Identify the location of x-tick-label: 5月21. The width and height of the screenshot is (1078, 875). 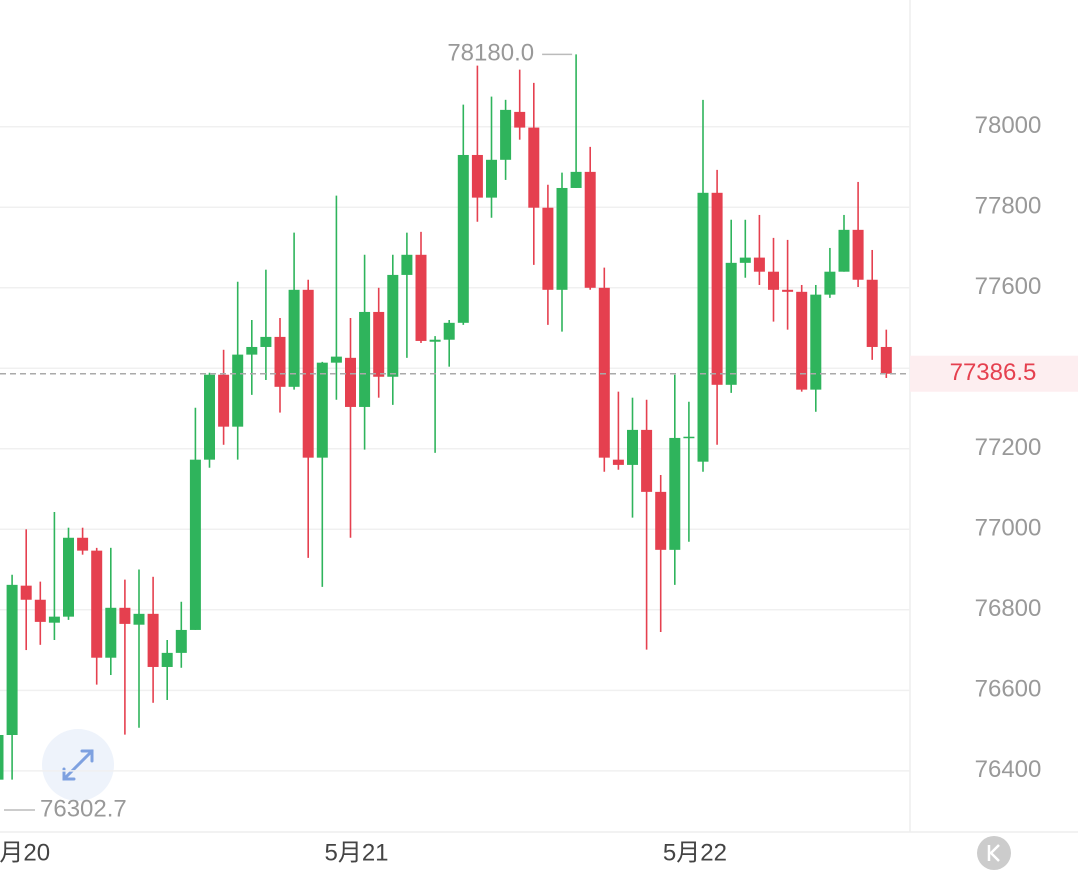
(356, 852).